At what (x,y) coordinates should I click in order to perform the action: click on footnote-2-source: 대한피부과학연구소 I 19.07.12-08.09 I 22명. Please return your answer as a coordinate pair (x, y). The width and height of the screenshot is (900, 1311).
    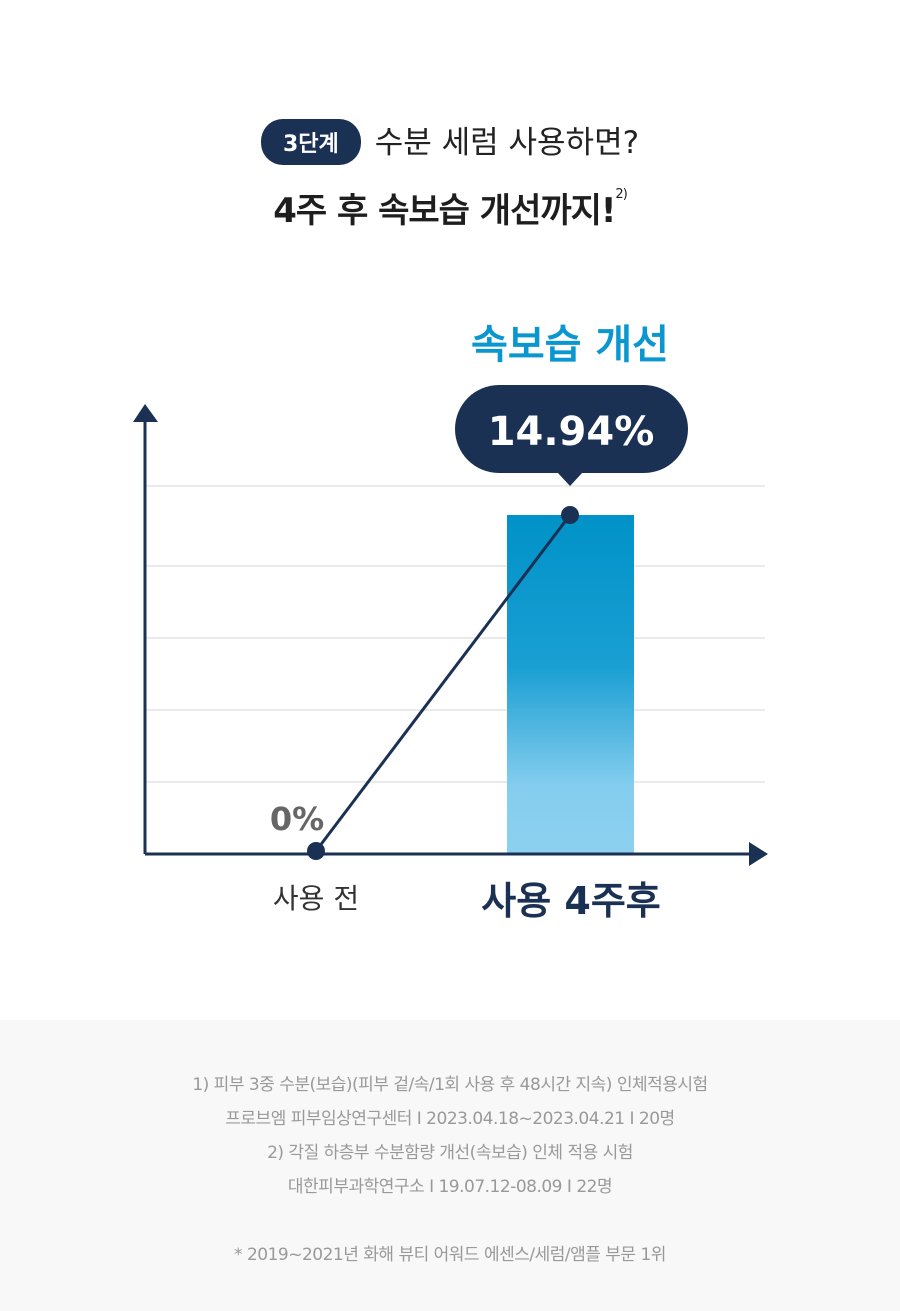
    Looking at the image, I should click on (450, 1187).